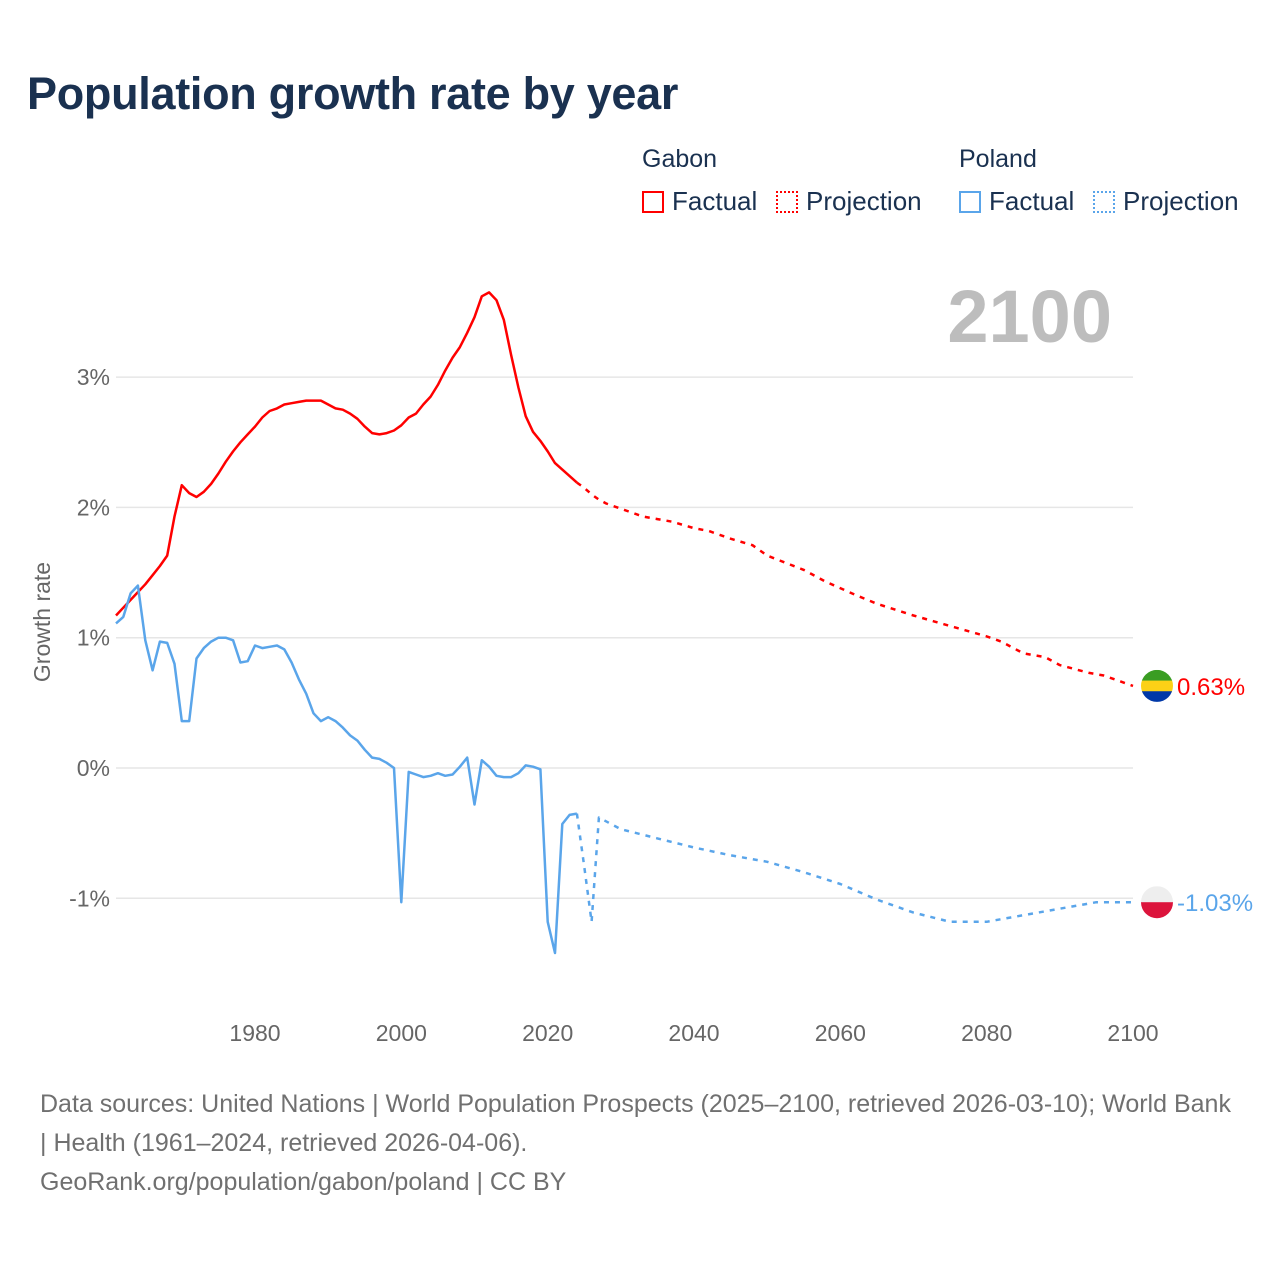  I want to click on x-tick-label: 2060, so click(840, 1033).